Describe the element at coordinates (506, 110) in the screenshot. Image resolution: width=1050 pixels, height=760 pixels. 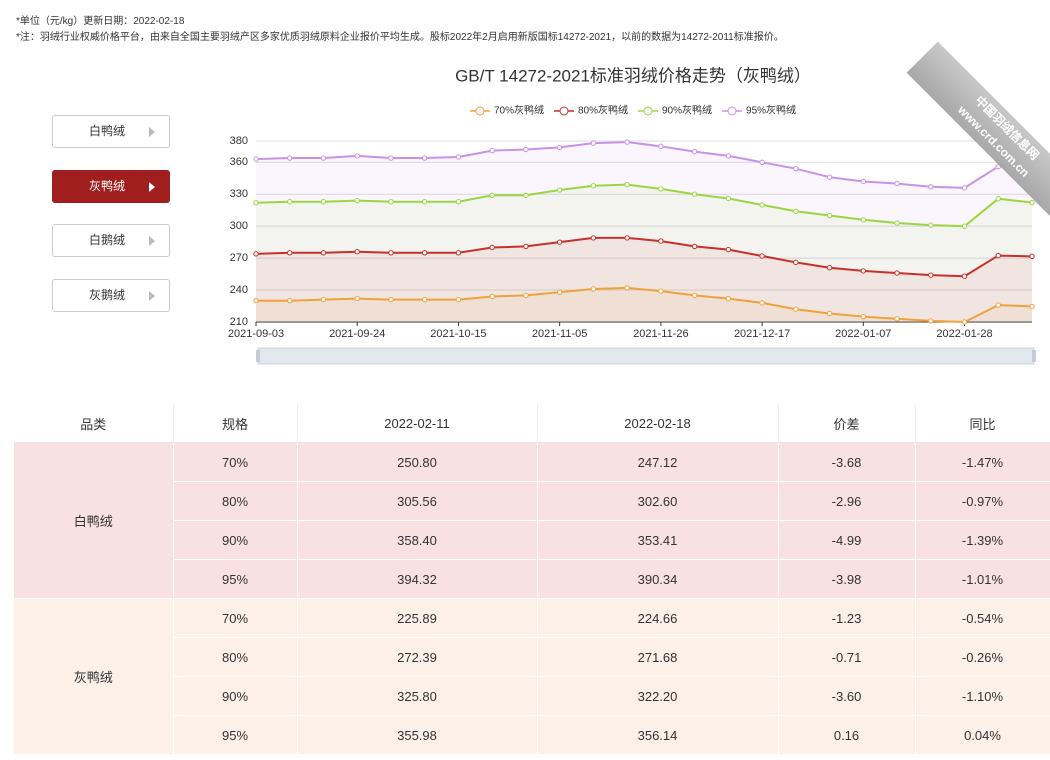
I see `legend-item: 70%灰鸭绒` at that location.